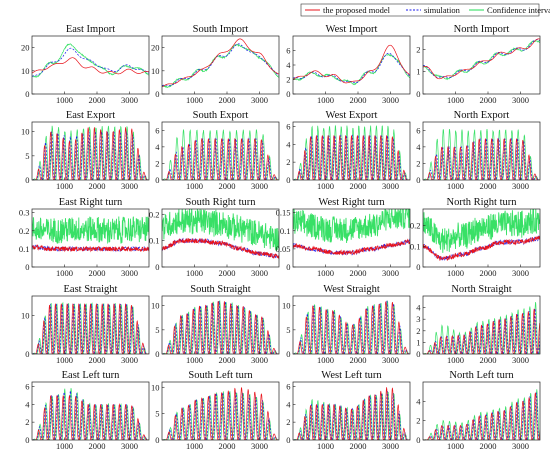 Image resolution: width=550 pixels, height=451 pixels. I want to click on y-tick-label: 0.05, so click(283, 249).